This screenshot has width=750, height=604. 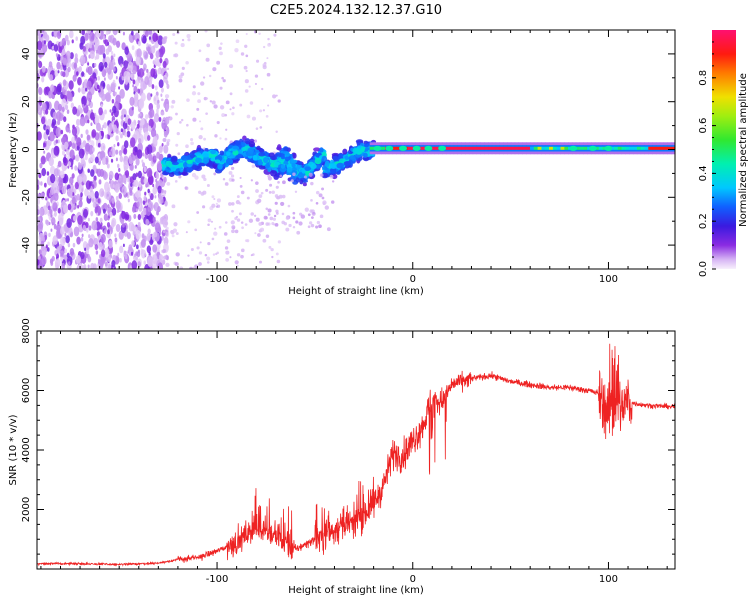 What do you see at coordinates (26, 390) in the screenshot?
I see `y-tick-label: 6000` at bounding box center [26, 390].